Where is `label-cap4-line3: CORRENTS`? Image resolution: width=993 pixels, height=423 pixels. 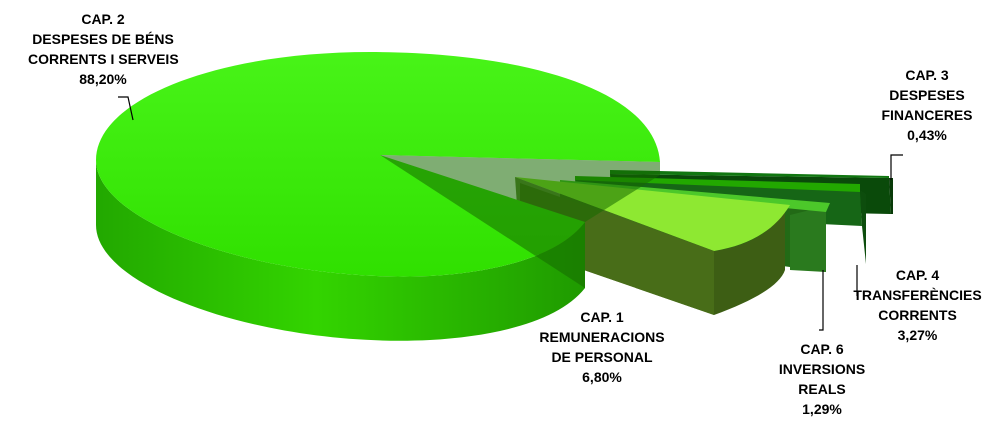 label-cap4-line3: CORRENTS is located at coordinates (917, 315).